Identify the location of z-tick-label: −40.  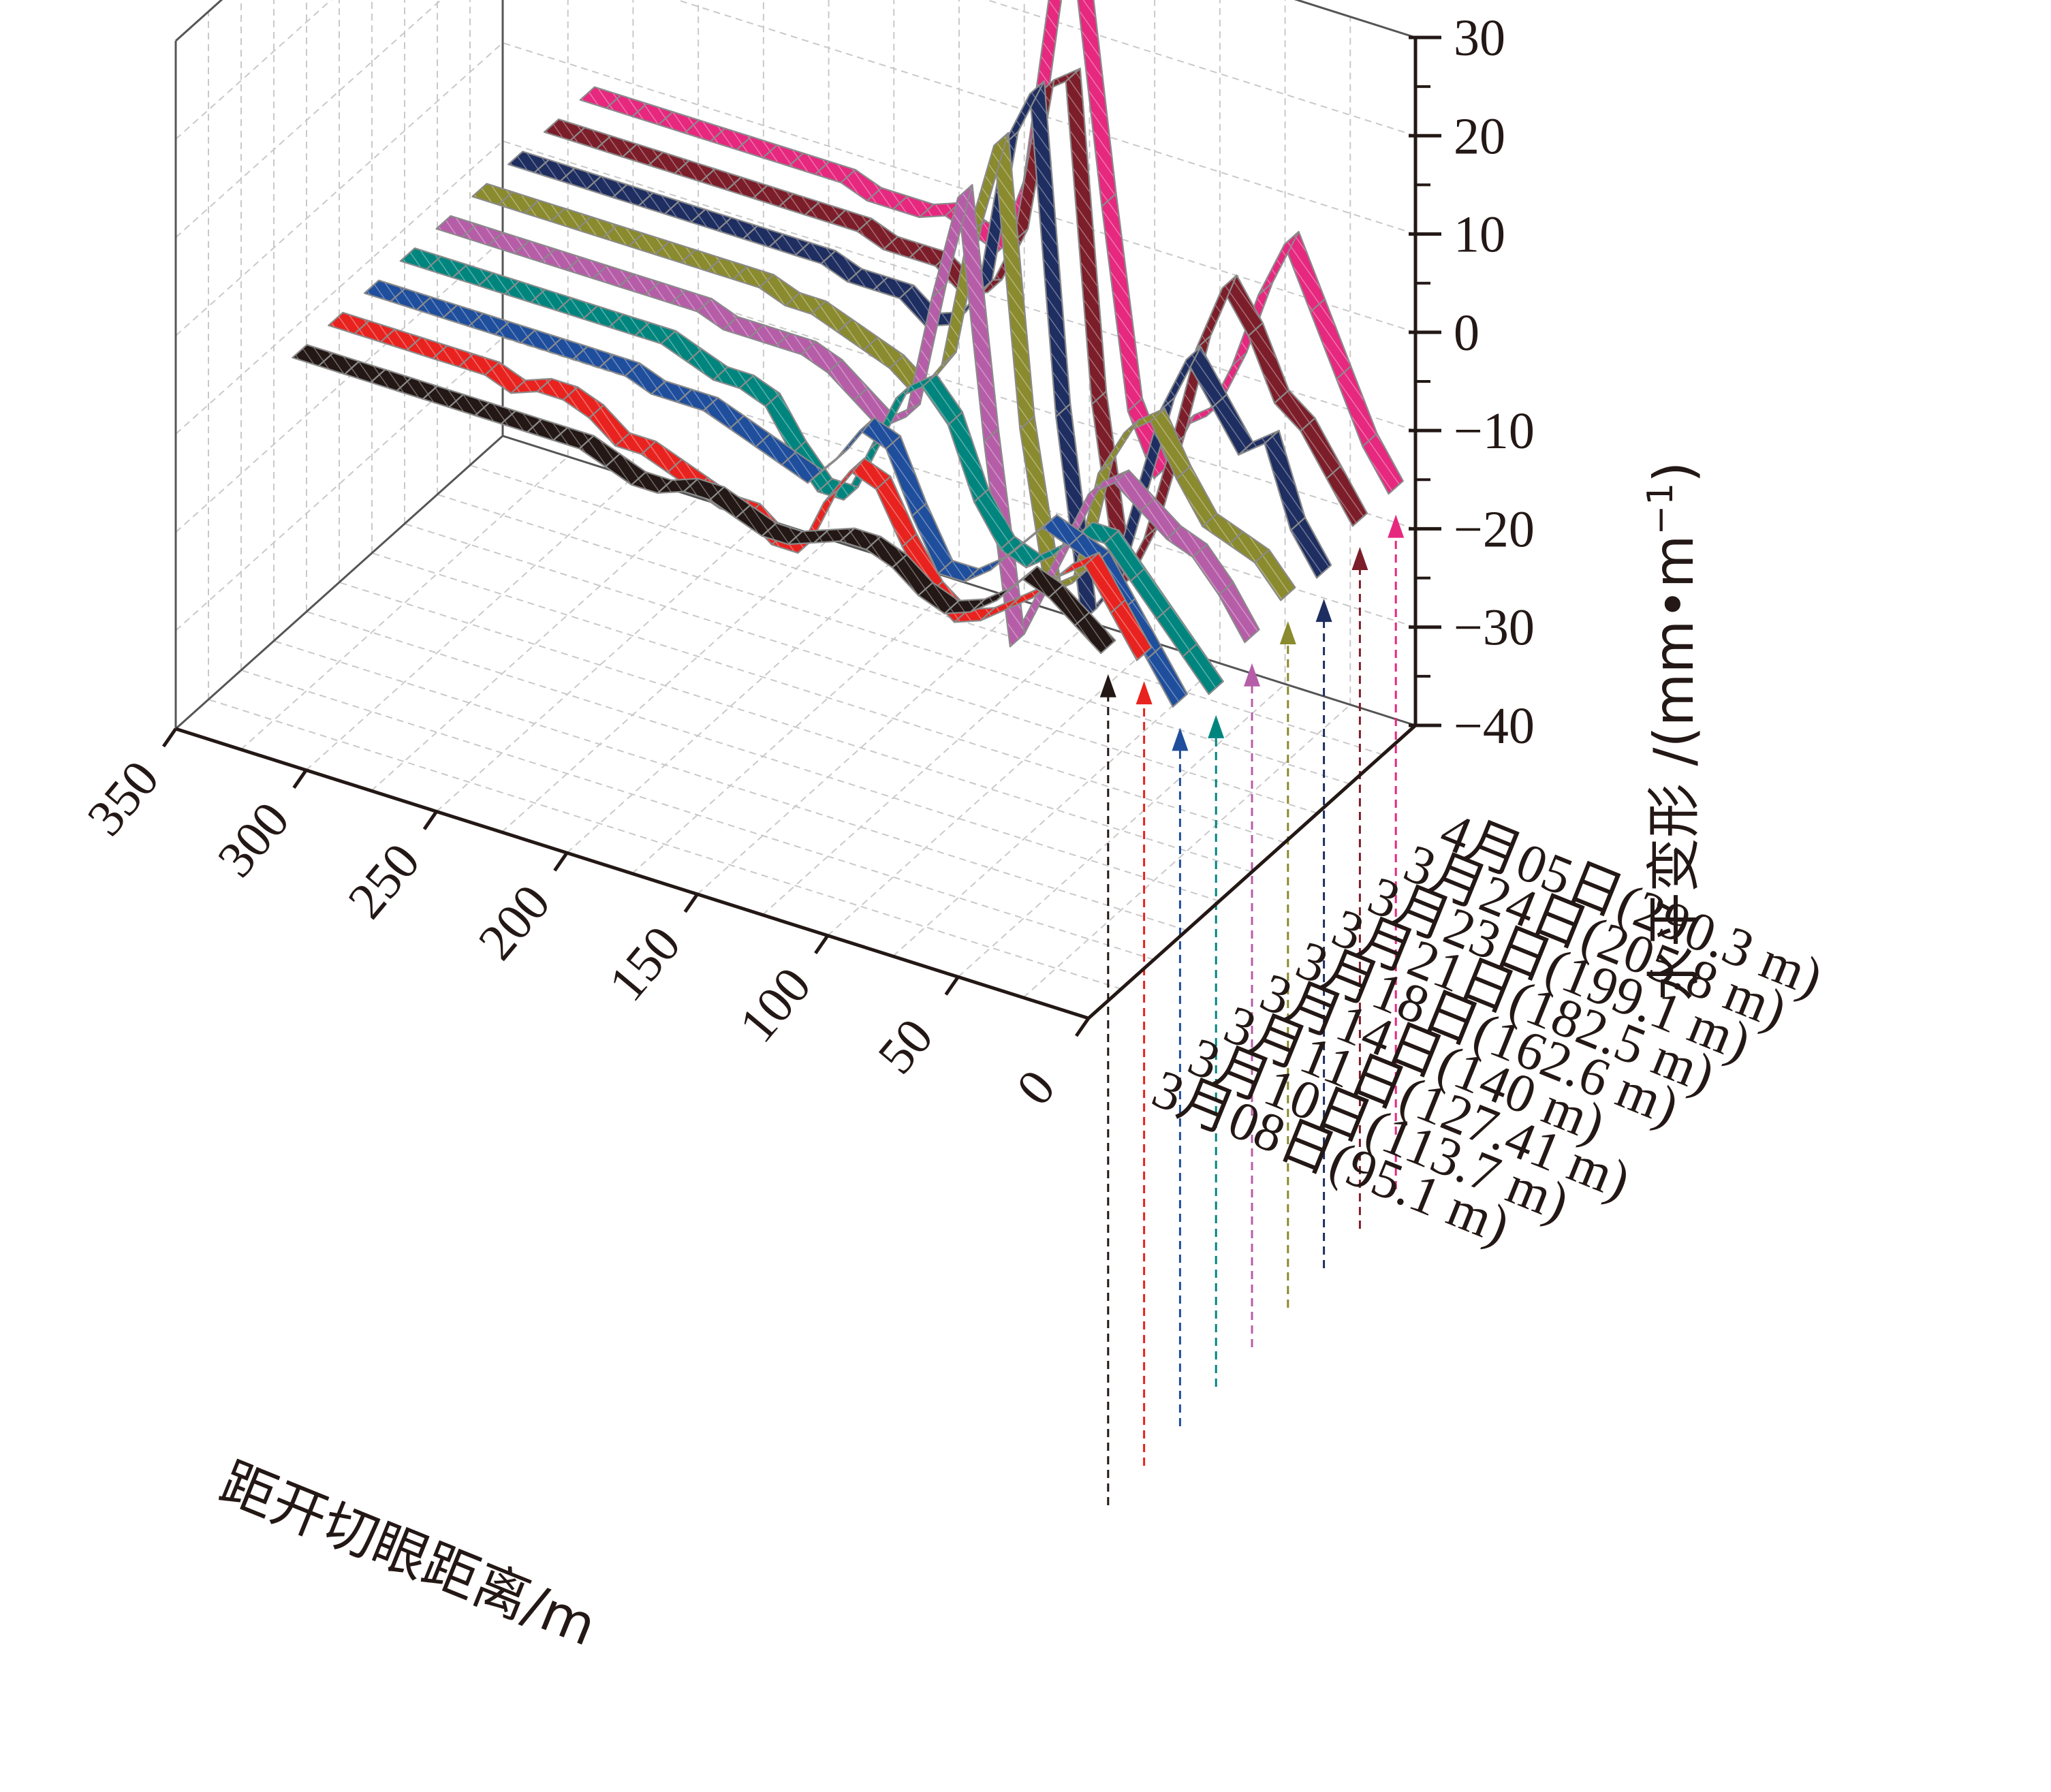
(1495, 726).